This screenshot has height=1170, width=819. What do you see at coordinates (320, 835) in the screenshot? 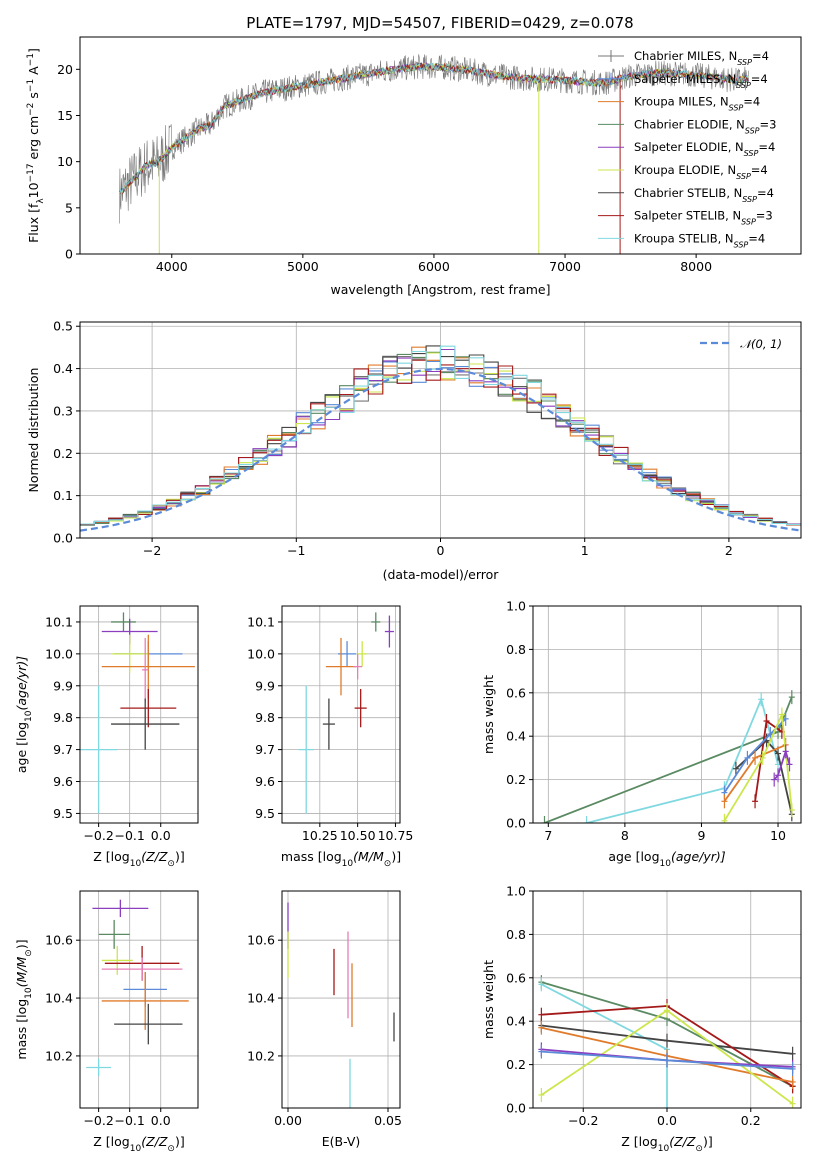
I see `x-tick-label: 10.25` at bounding box center [320, 835].